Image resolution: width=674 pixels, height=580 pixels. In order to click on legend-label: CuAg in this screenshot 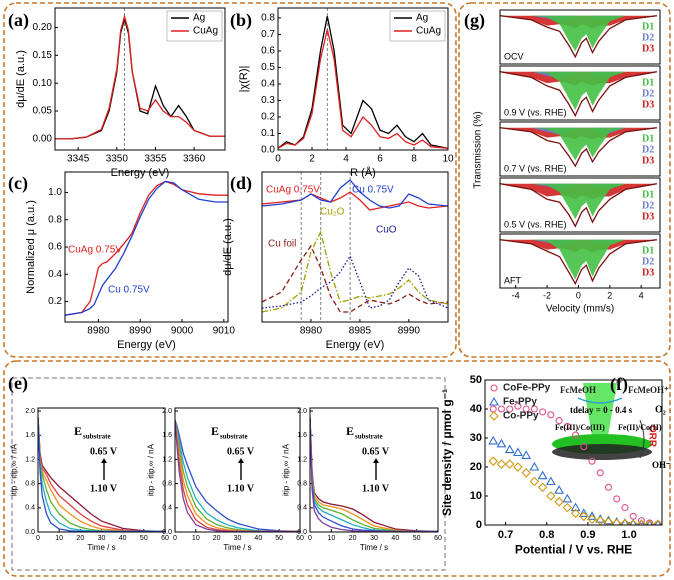, I will do `click(205, 31)`.